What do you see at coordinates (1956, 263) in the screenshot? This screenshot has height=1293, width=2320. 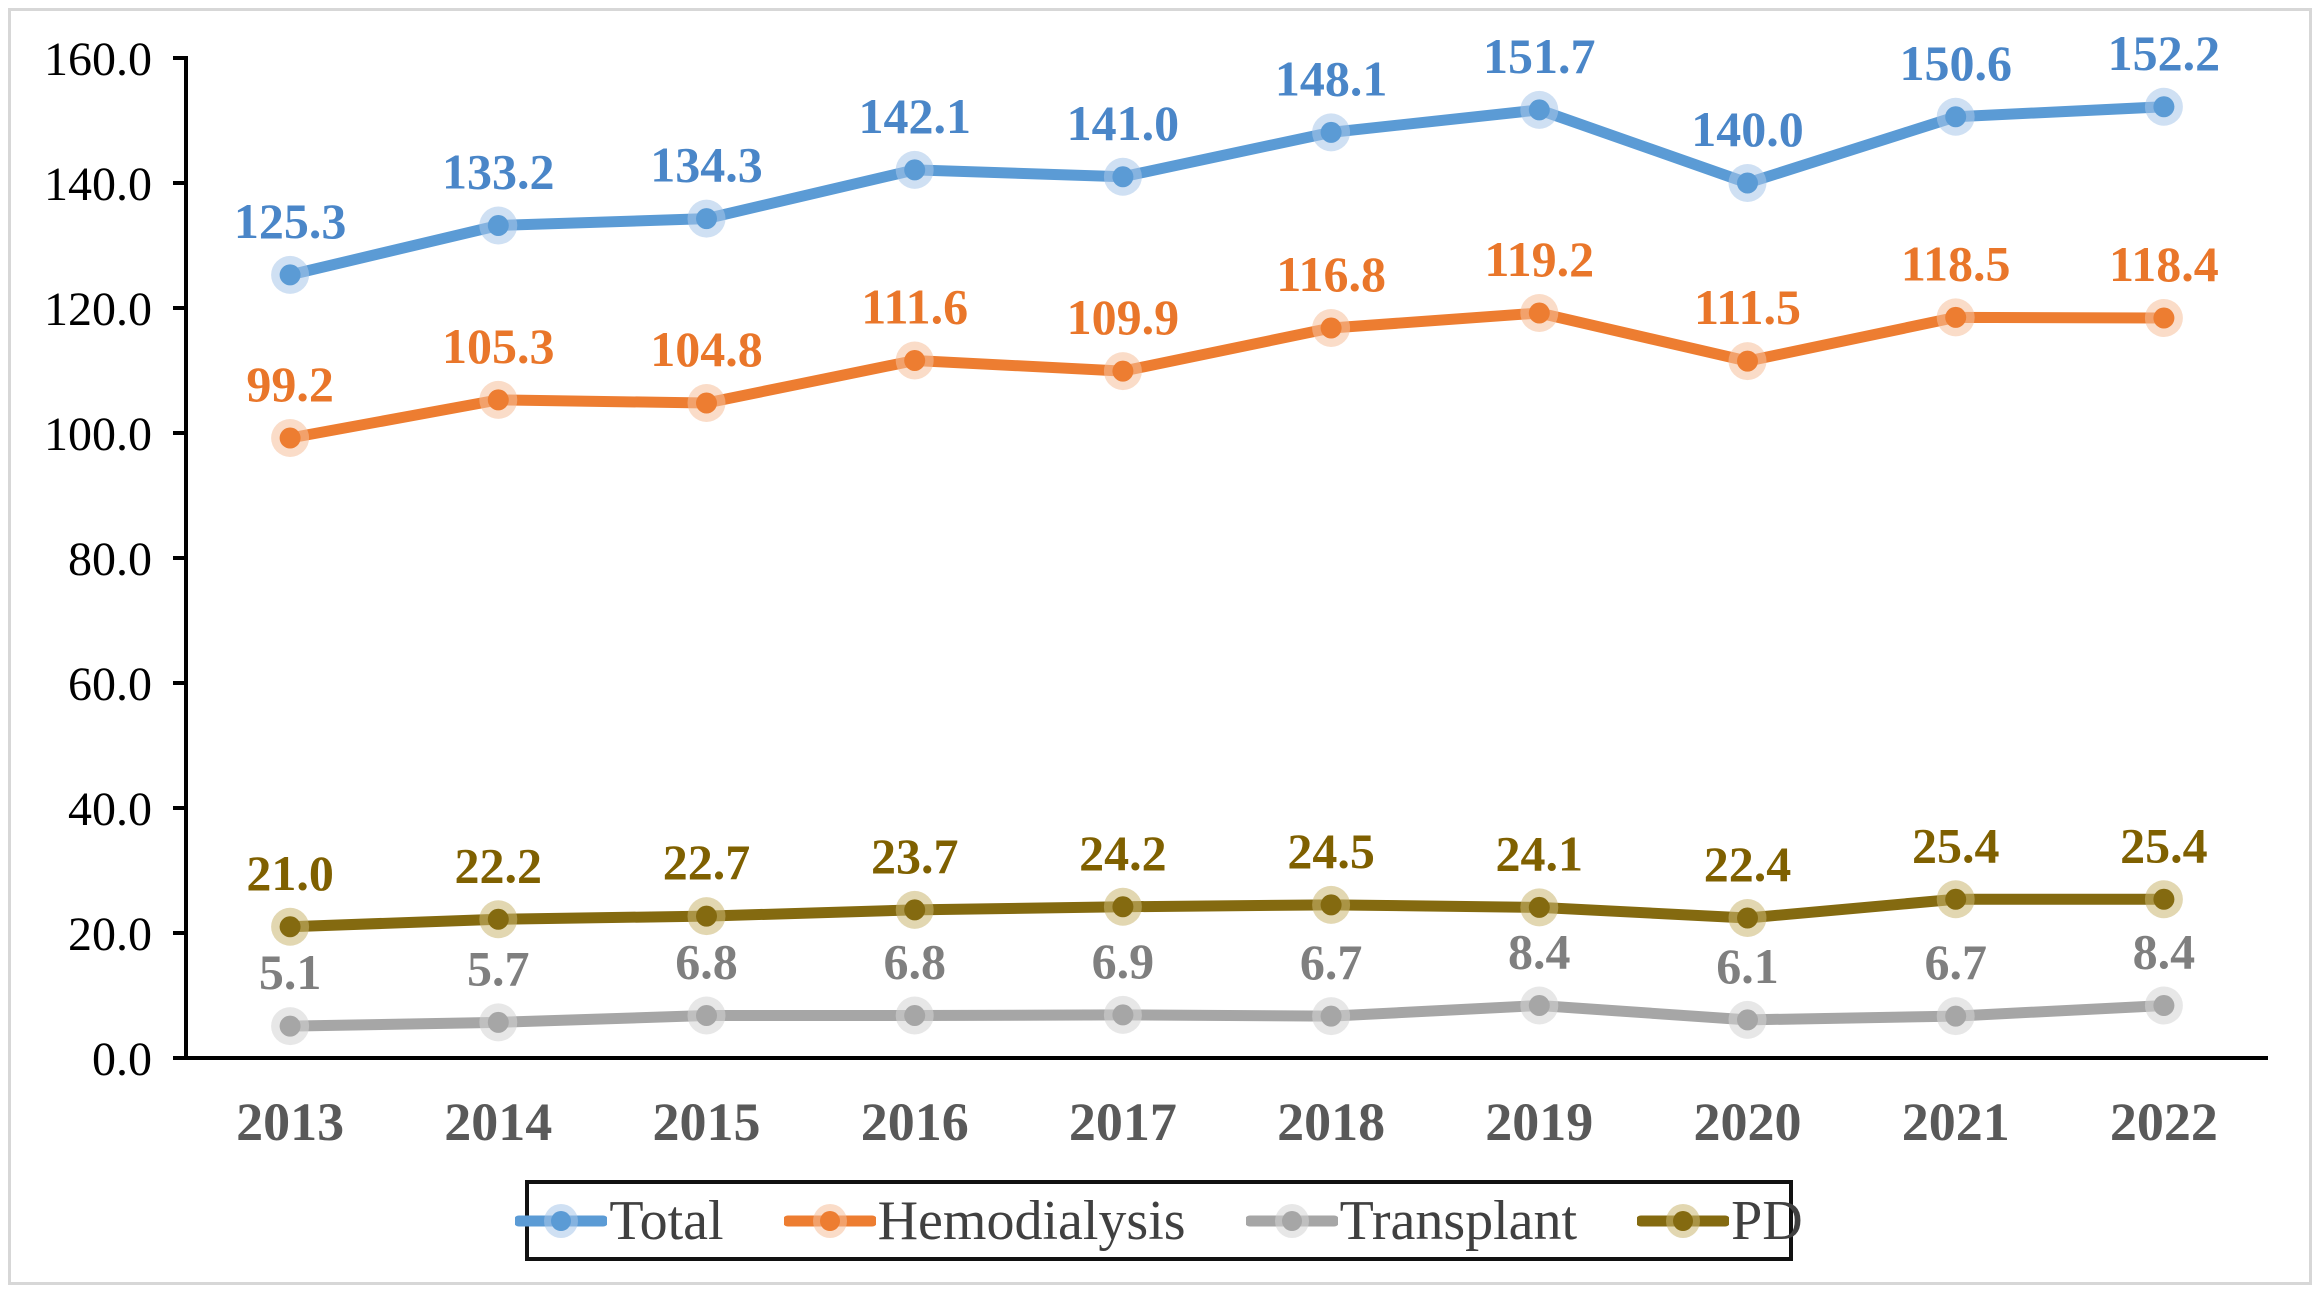 I see `data-label-hemodialysis: 118.5` at bounding box center [1956, 263].